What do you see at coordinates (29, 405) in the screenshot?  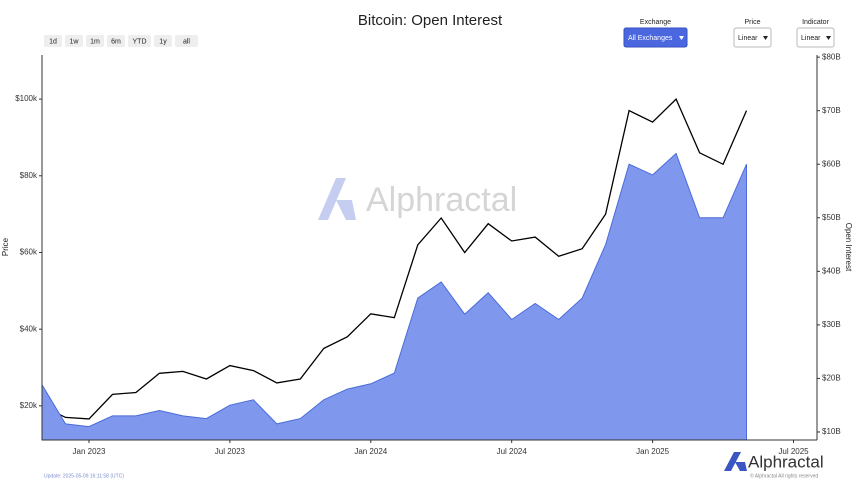 I see `y-tick-label: $20k` at bounding box center [29, 405].